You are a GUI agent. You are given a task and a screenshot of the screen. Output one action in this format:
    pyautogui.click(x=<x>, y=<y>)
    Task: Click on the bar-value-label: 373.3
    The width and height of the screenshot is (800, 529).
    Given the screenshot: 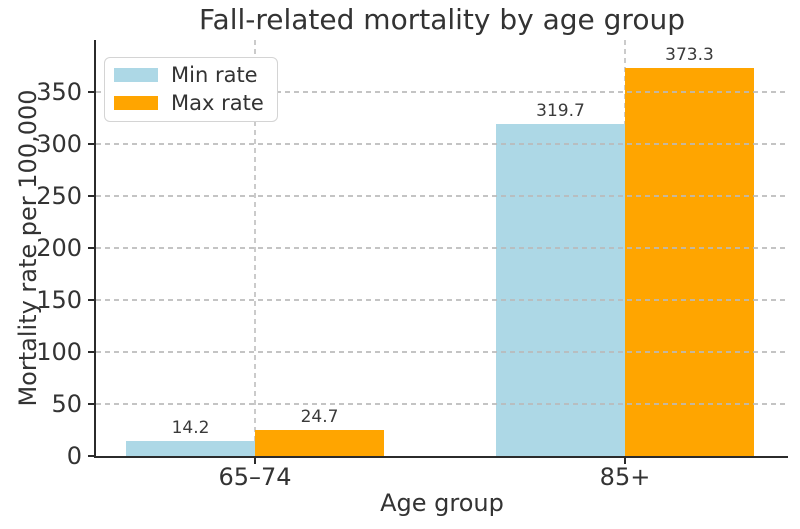 What is the action you would take?
    pyautogui.click(x=689, y=54)
    